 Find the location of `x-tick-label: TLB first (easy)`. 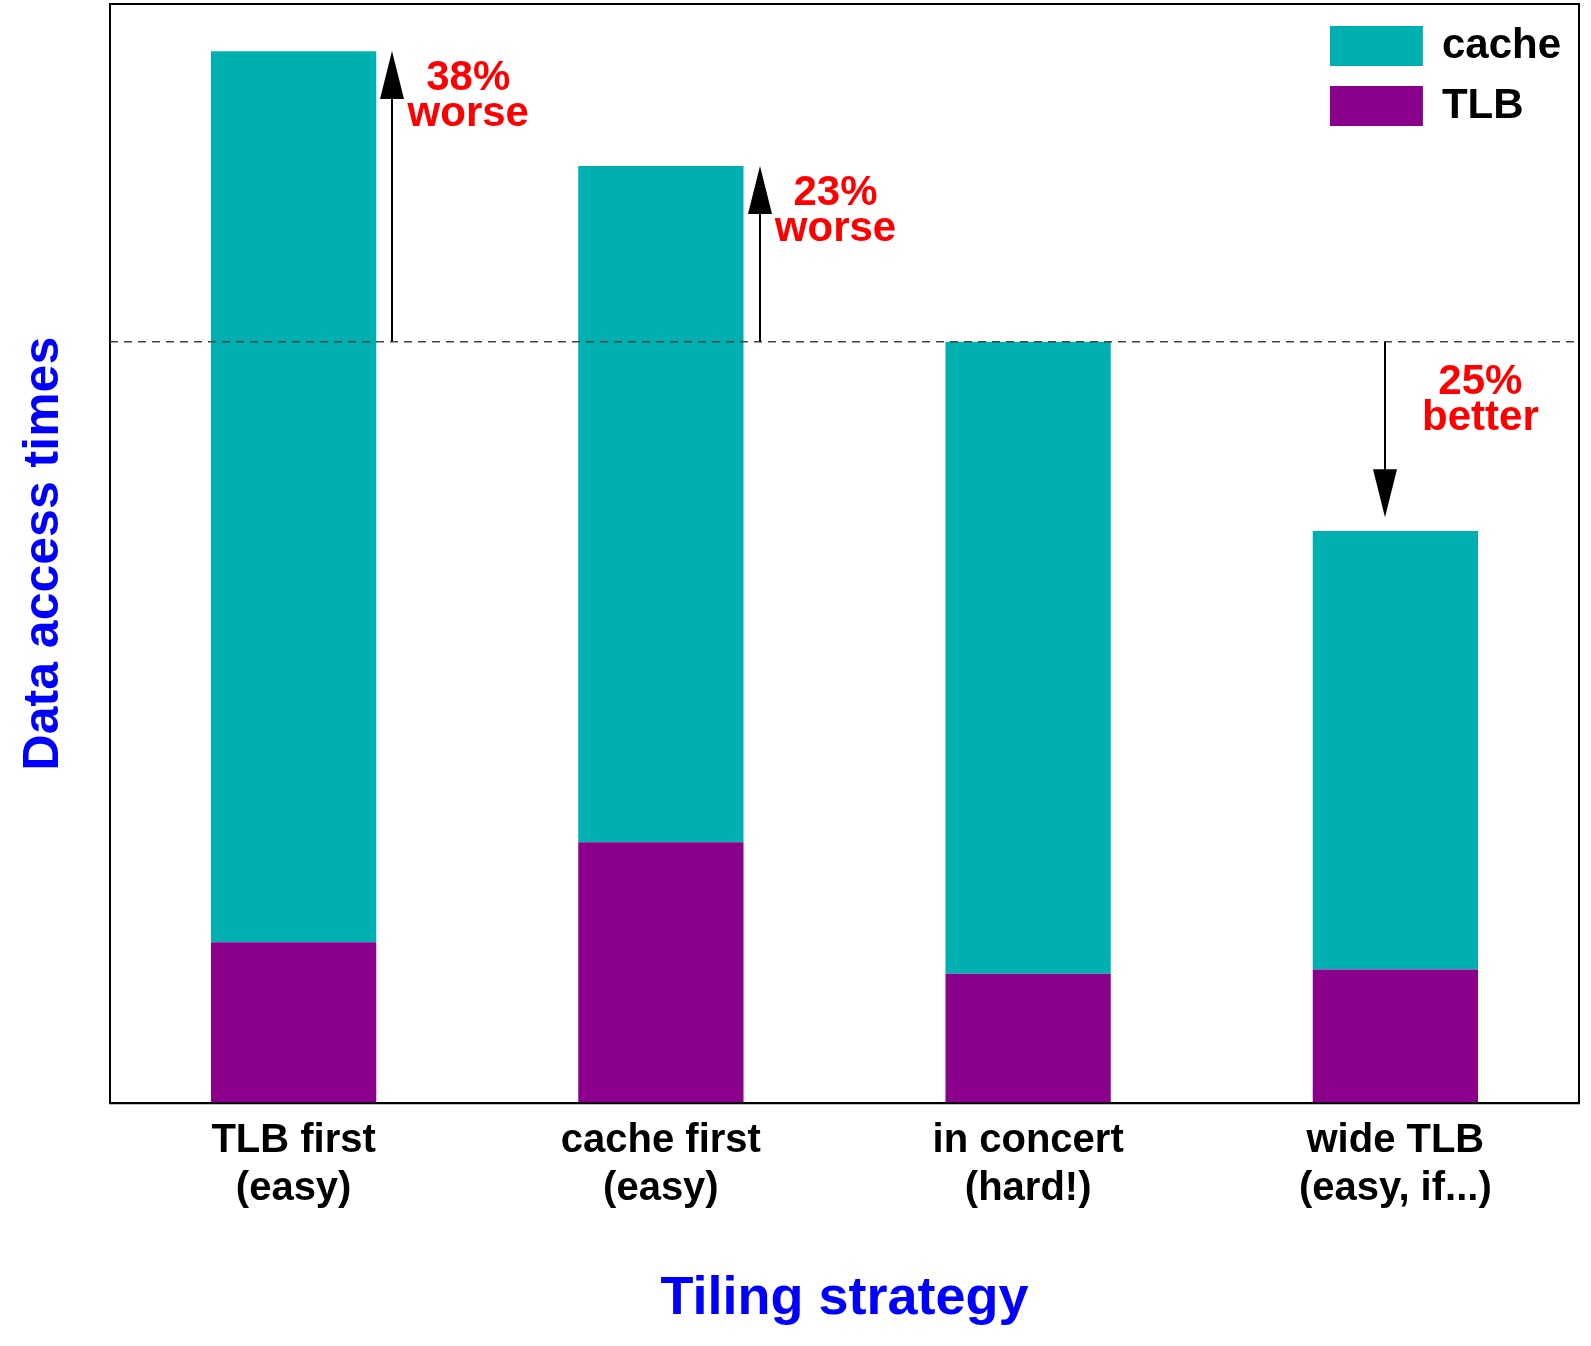

x-tick-label: TLB first (easy) is located at coordinates (293, 1162).